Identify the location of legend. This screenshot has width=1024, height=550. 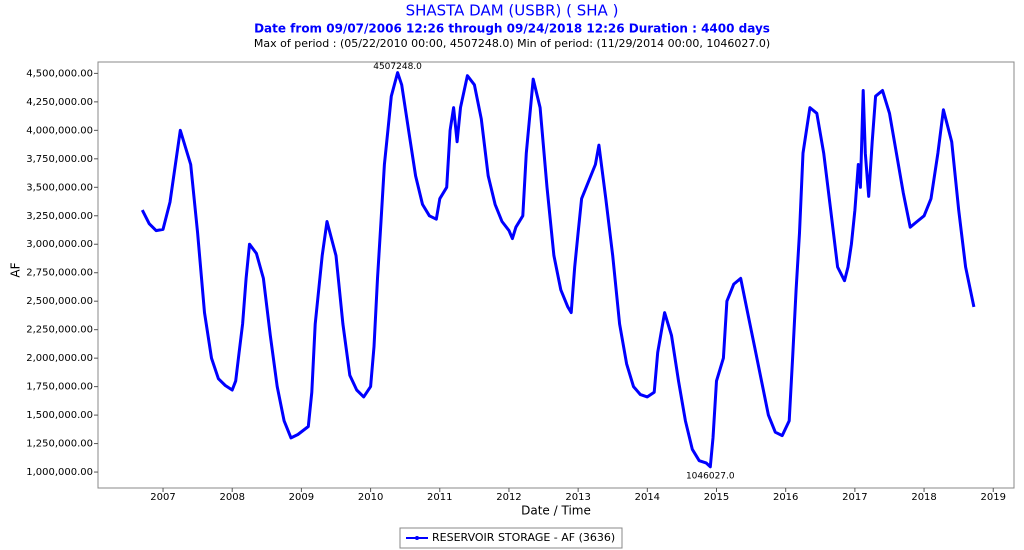
(511, 538).